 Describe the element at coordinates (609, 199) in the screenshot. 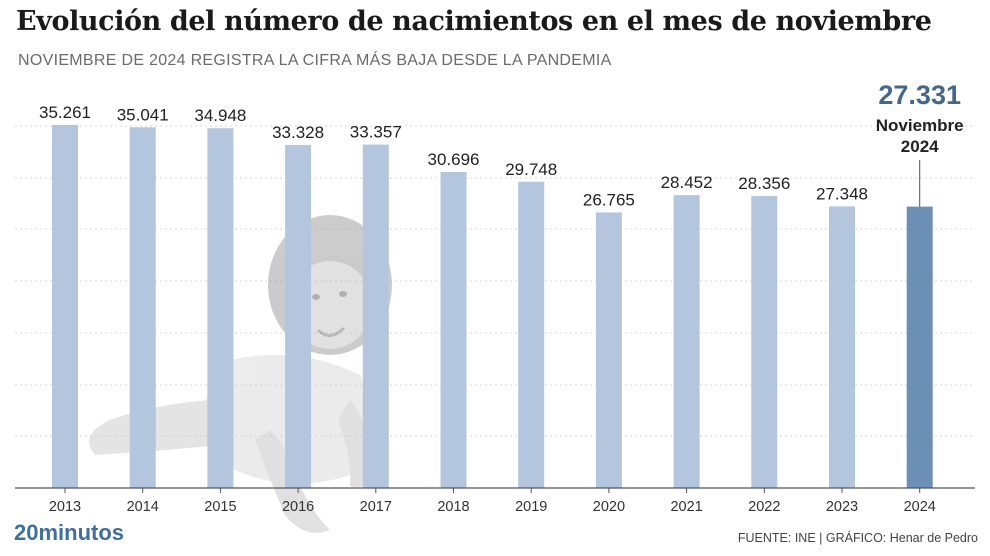

I see `value-label-2020: 26.765` at that location.